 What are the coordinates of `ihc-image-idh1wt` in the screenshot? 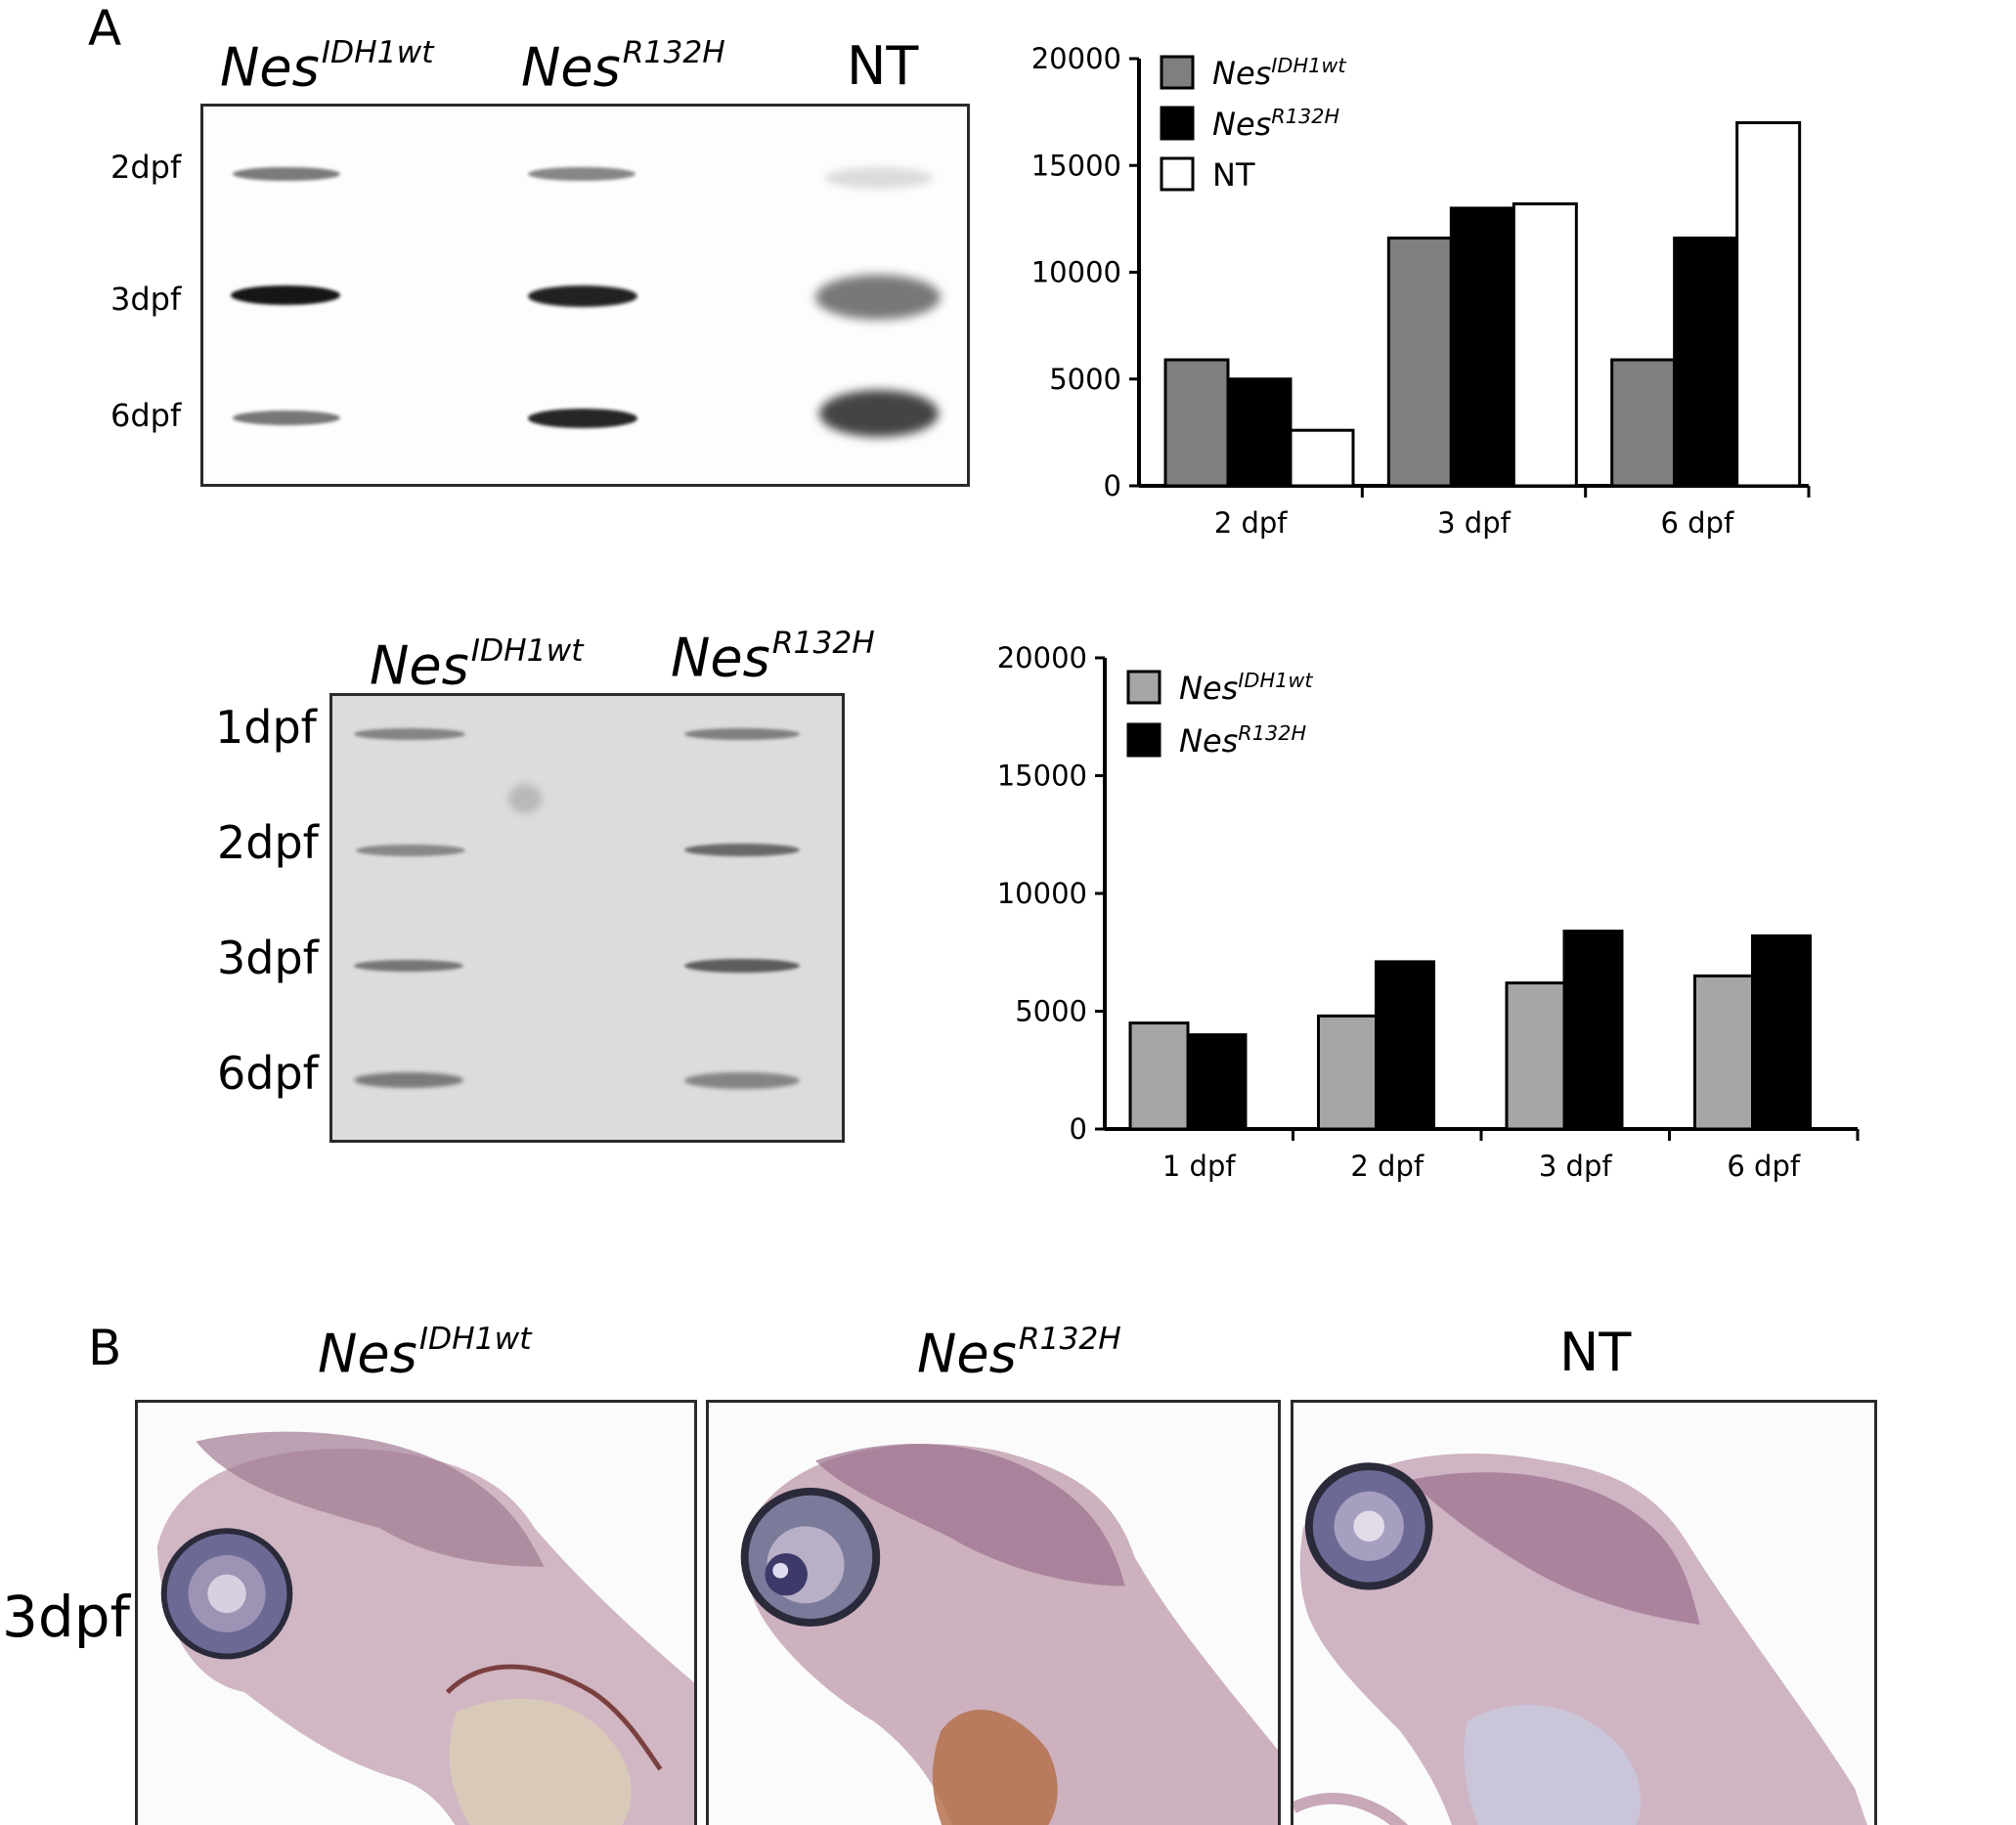 It's located at (416, 1612).